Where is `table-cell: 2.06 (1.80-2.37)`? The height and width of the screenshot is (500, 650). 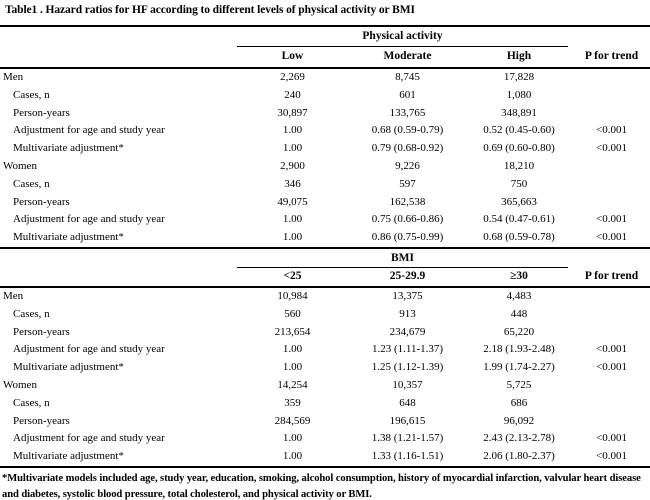 table-cell: 2.06 (1.80-2.37) is located at coordinates (519, 456).